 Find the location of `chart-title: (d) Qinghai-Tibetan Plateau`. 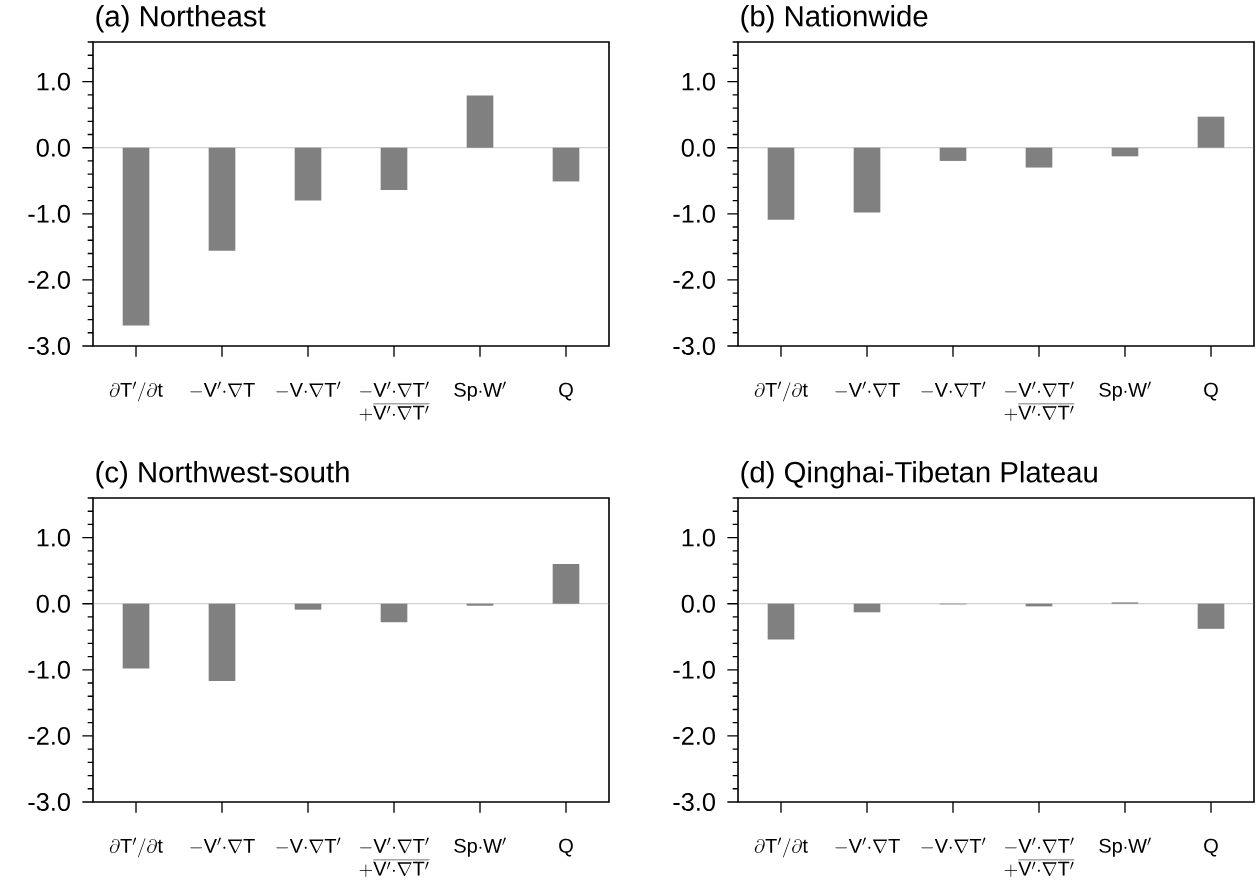

chart-title: (d) Qinghai-Tibetan Plateau is located at coordinates (919, 474).